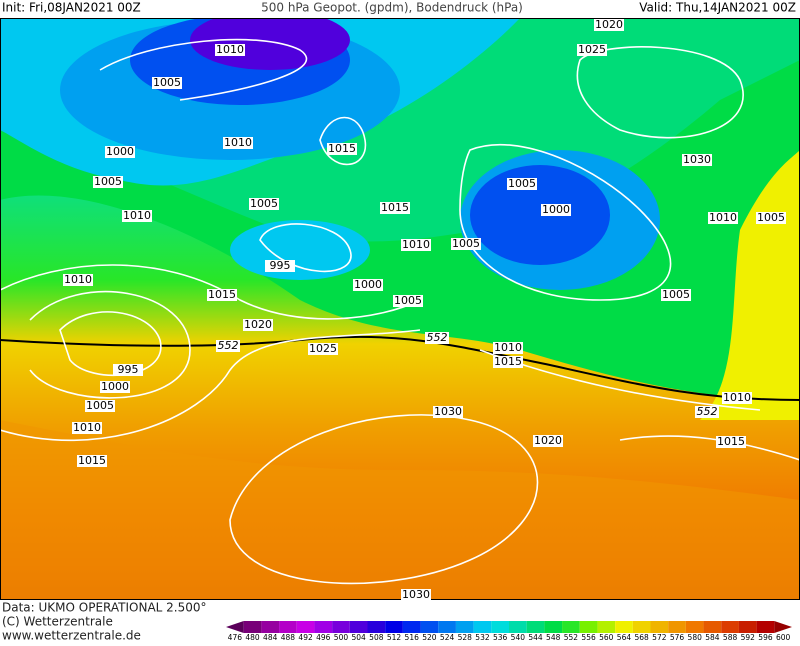 The image size is (800, 646). Describe the element at coordinates (482, 637) in the screenshot. I see `colorbar-label: 532` at that location.